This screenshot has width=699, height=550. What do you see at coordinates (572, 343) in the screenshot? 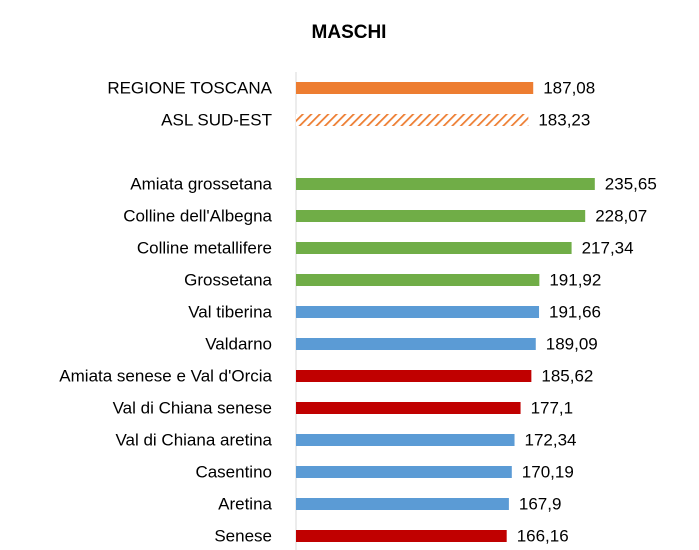
I see `value-label: 189,09` at bounding box center [572, 343].